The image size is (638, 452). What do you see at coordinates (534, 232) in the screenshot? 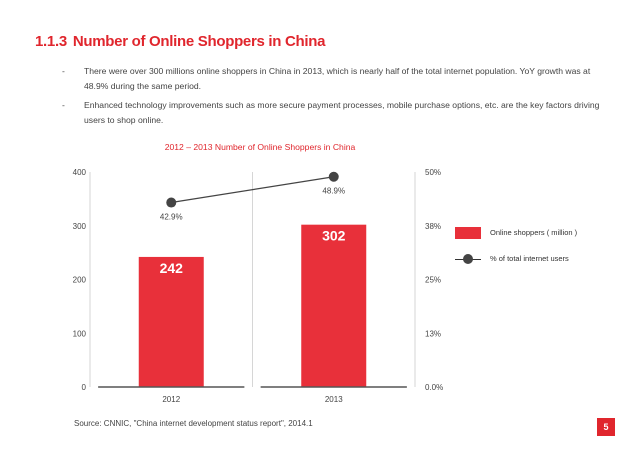
I see `legend-label: Online shoppers ( million )` at bounding box center [534, 232].